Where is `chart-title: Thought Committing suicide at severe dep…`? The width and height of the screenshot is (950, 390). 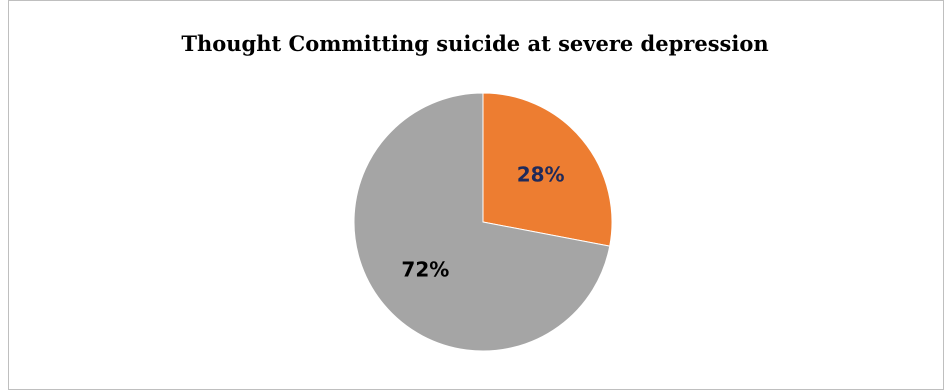
chart-title: Thought Committing suicide at severe dep… is located at coordinates (475, 43).